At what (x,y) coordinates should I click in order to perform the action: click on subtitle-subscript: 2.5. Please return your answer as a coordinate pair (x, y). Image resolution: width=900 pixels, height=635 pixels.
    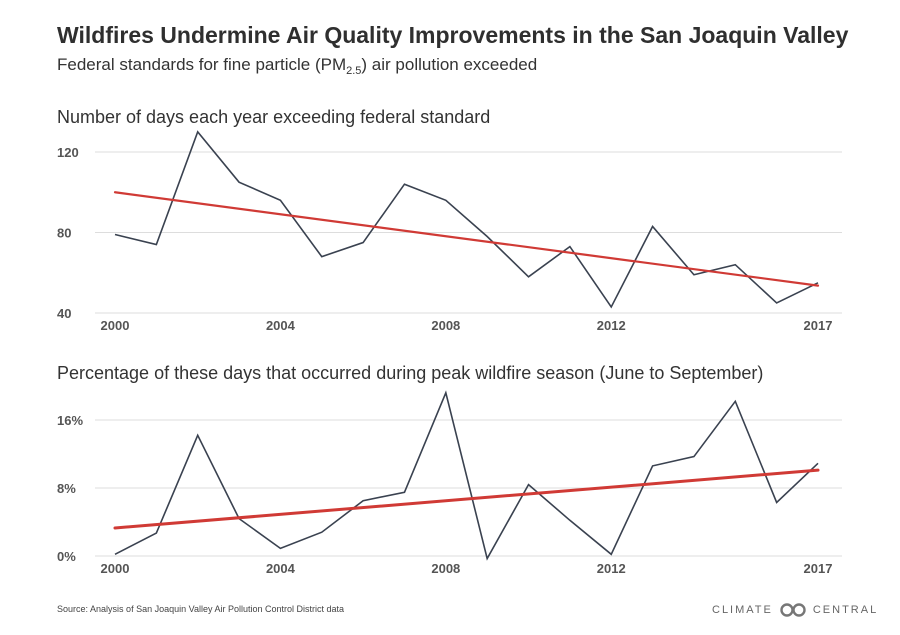
    Looking at the image, I should click on (354, 71).